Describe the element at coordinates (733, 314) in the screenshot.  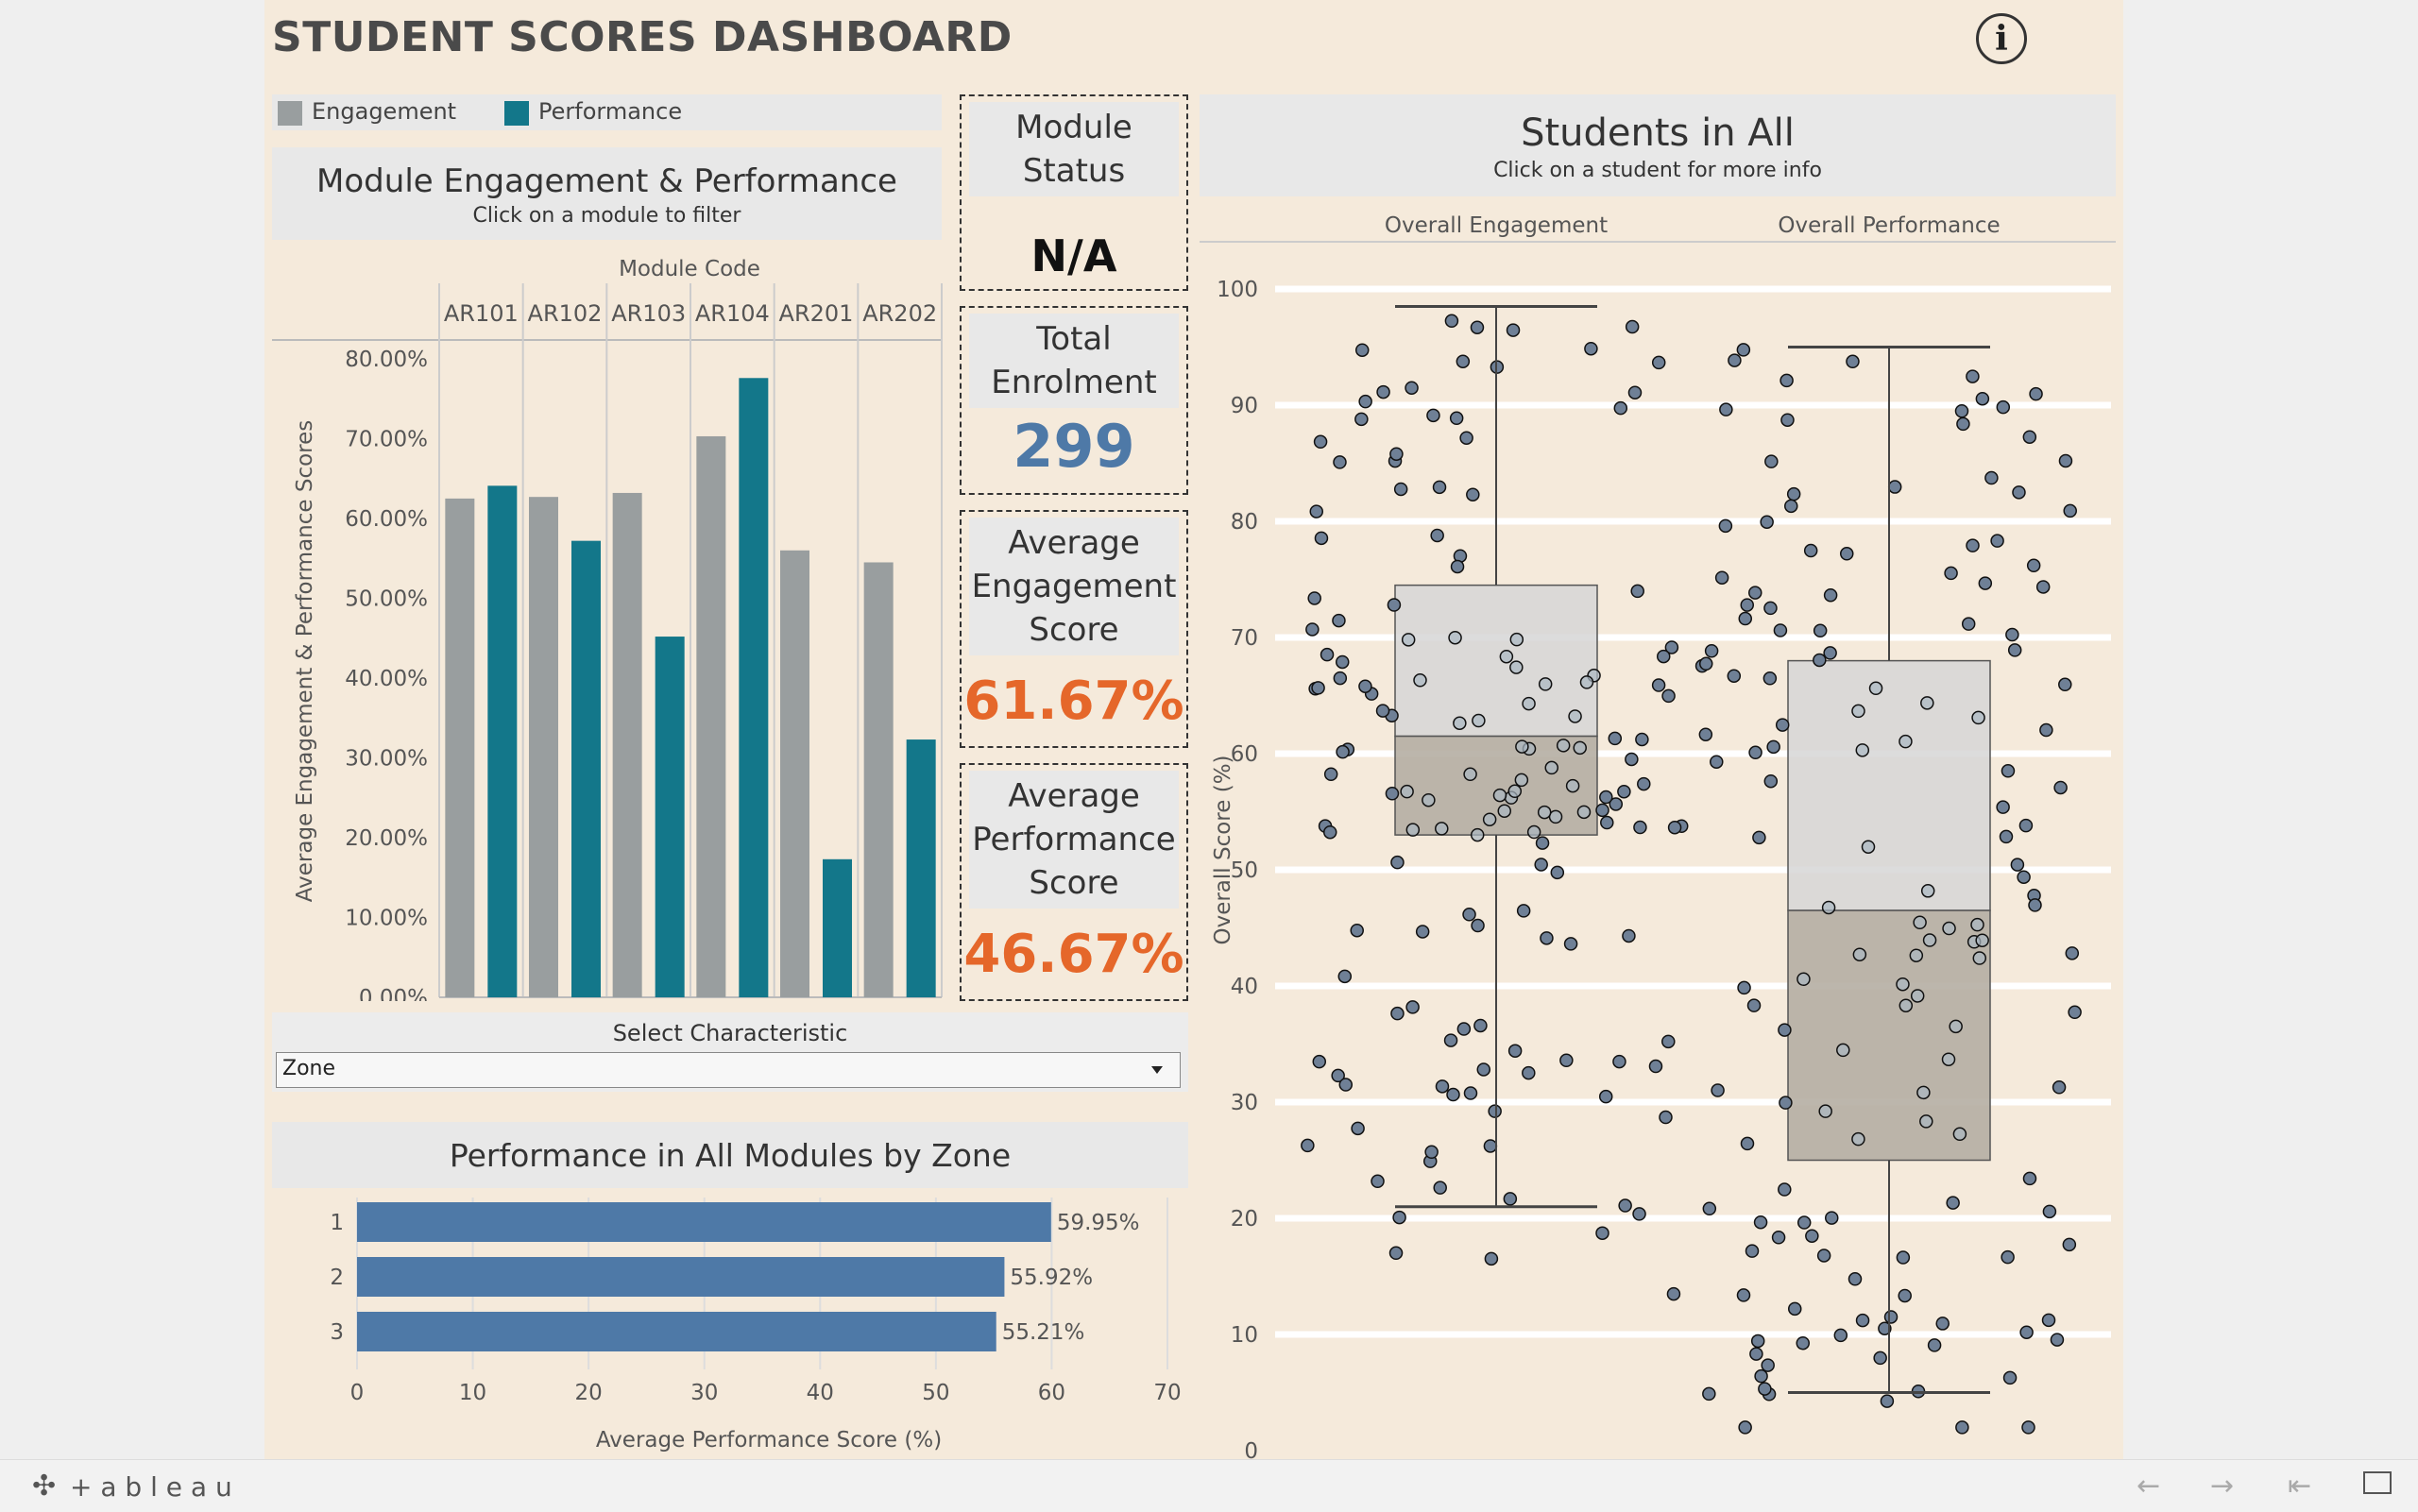
I see `module-code-label: AR104` at that location.